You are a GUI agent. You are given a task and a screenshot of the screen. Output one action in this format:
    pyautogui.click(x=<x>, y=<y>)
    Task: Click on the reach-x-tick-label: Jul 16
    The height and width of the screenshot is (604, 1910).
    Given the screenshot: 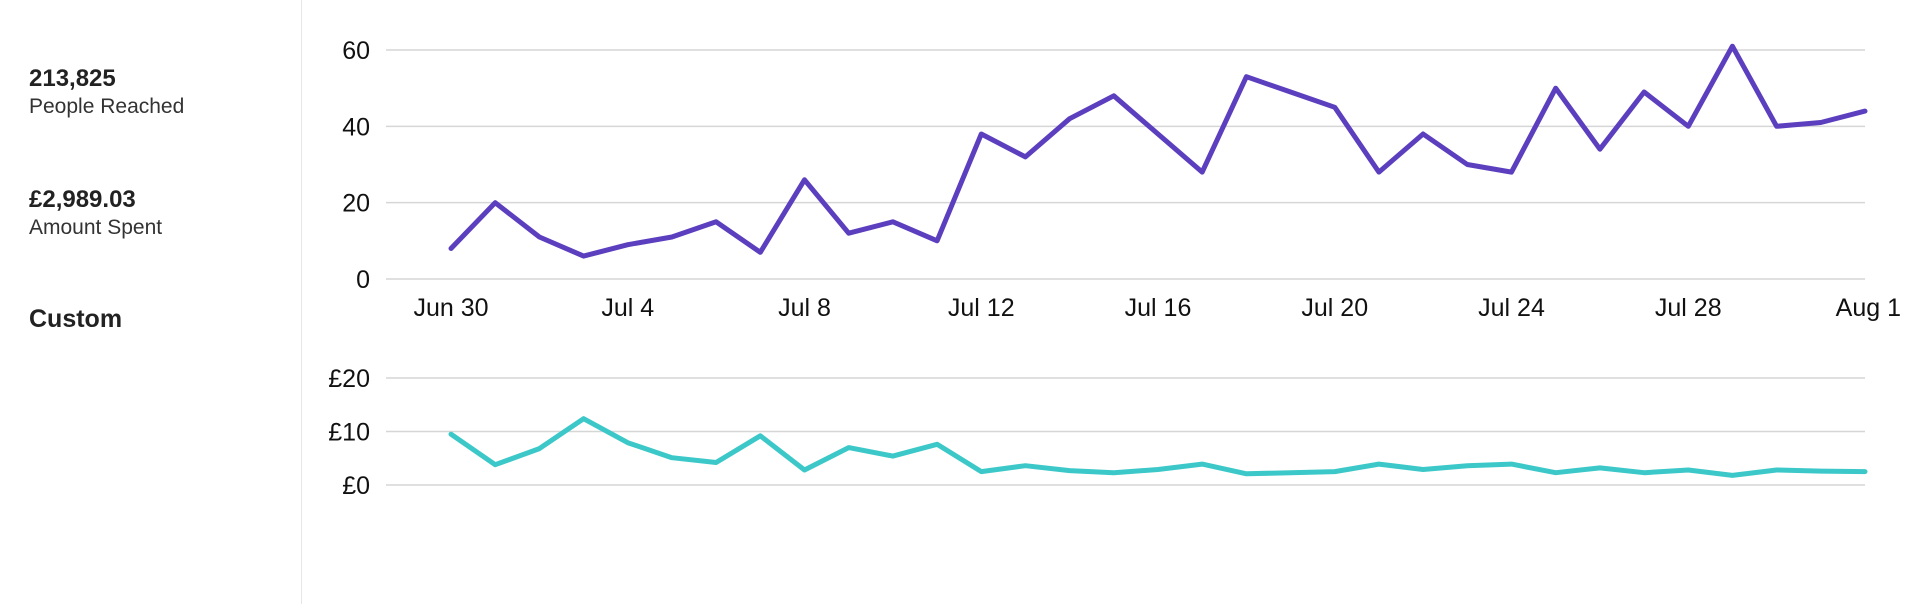 What is the action you would take?
    pyautogui.click(x=1158, y=308)
    